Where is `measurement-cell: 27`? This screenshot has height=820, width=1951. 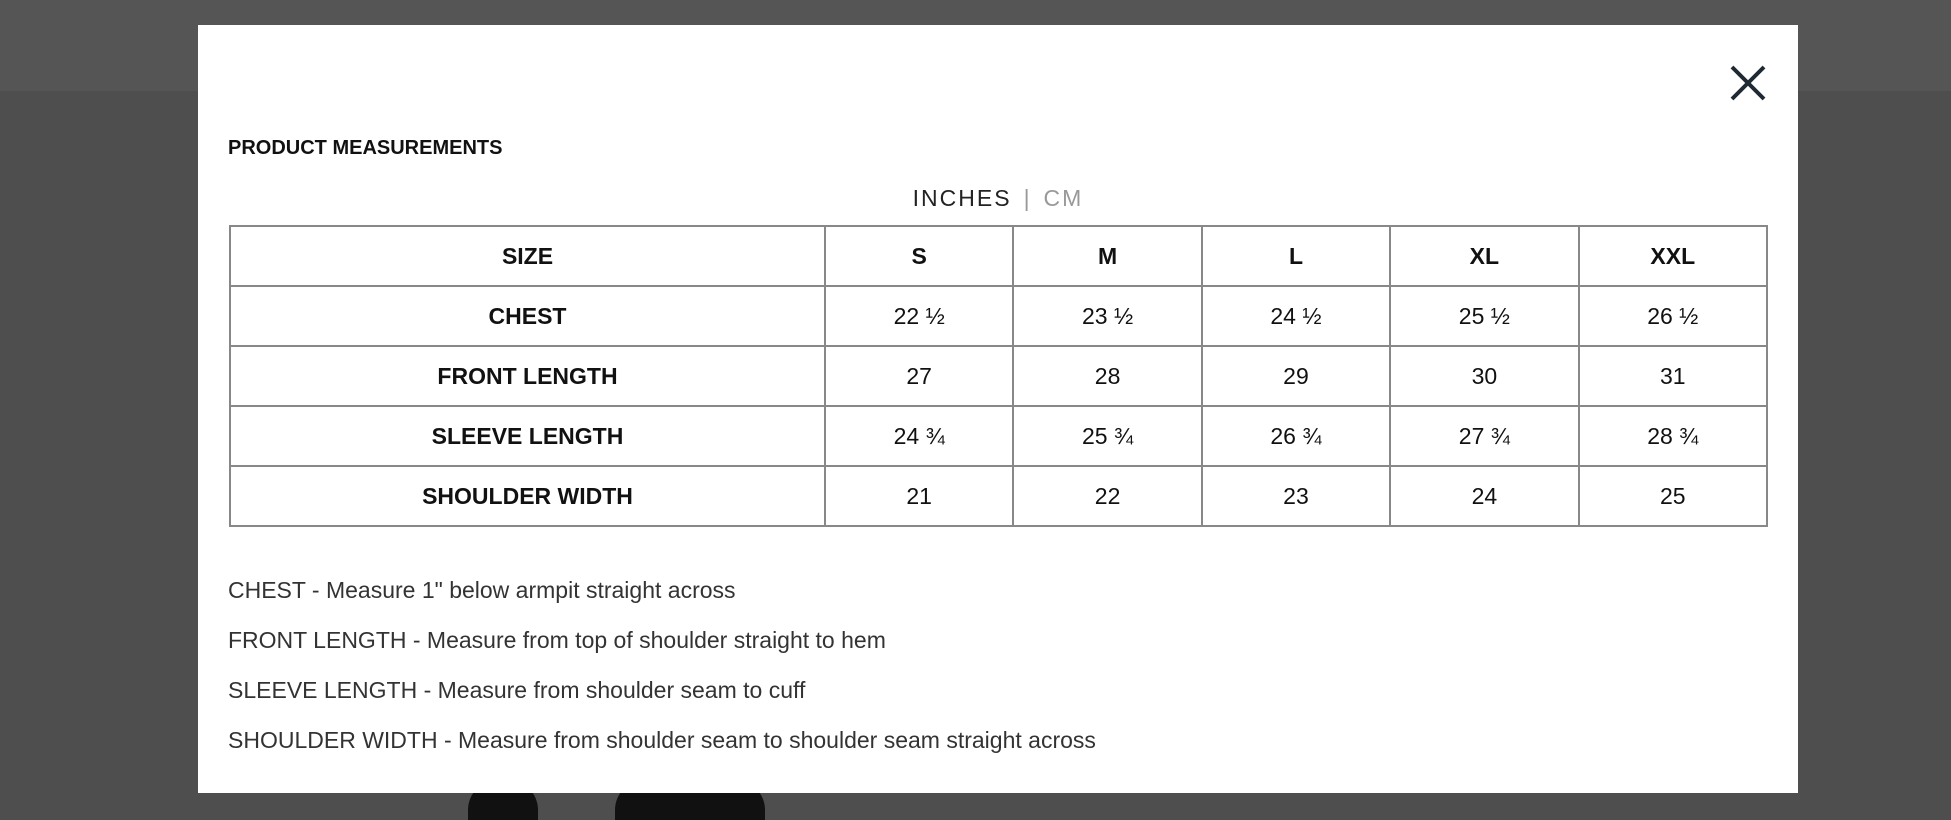
measurement-cell: 27 is located at coordinates (919, 376).